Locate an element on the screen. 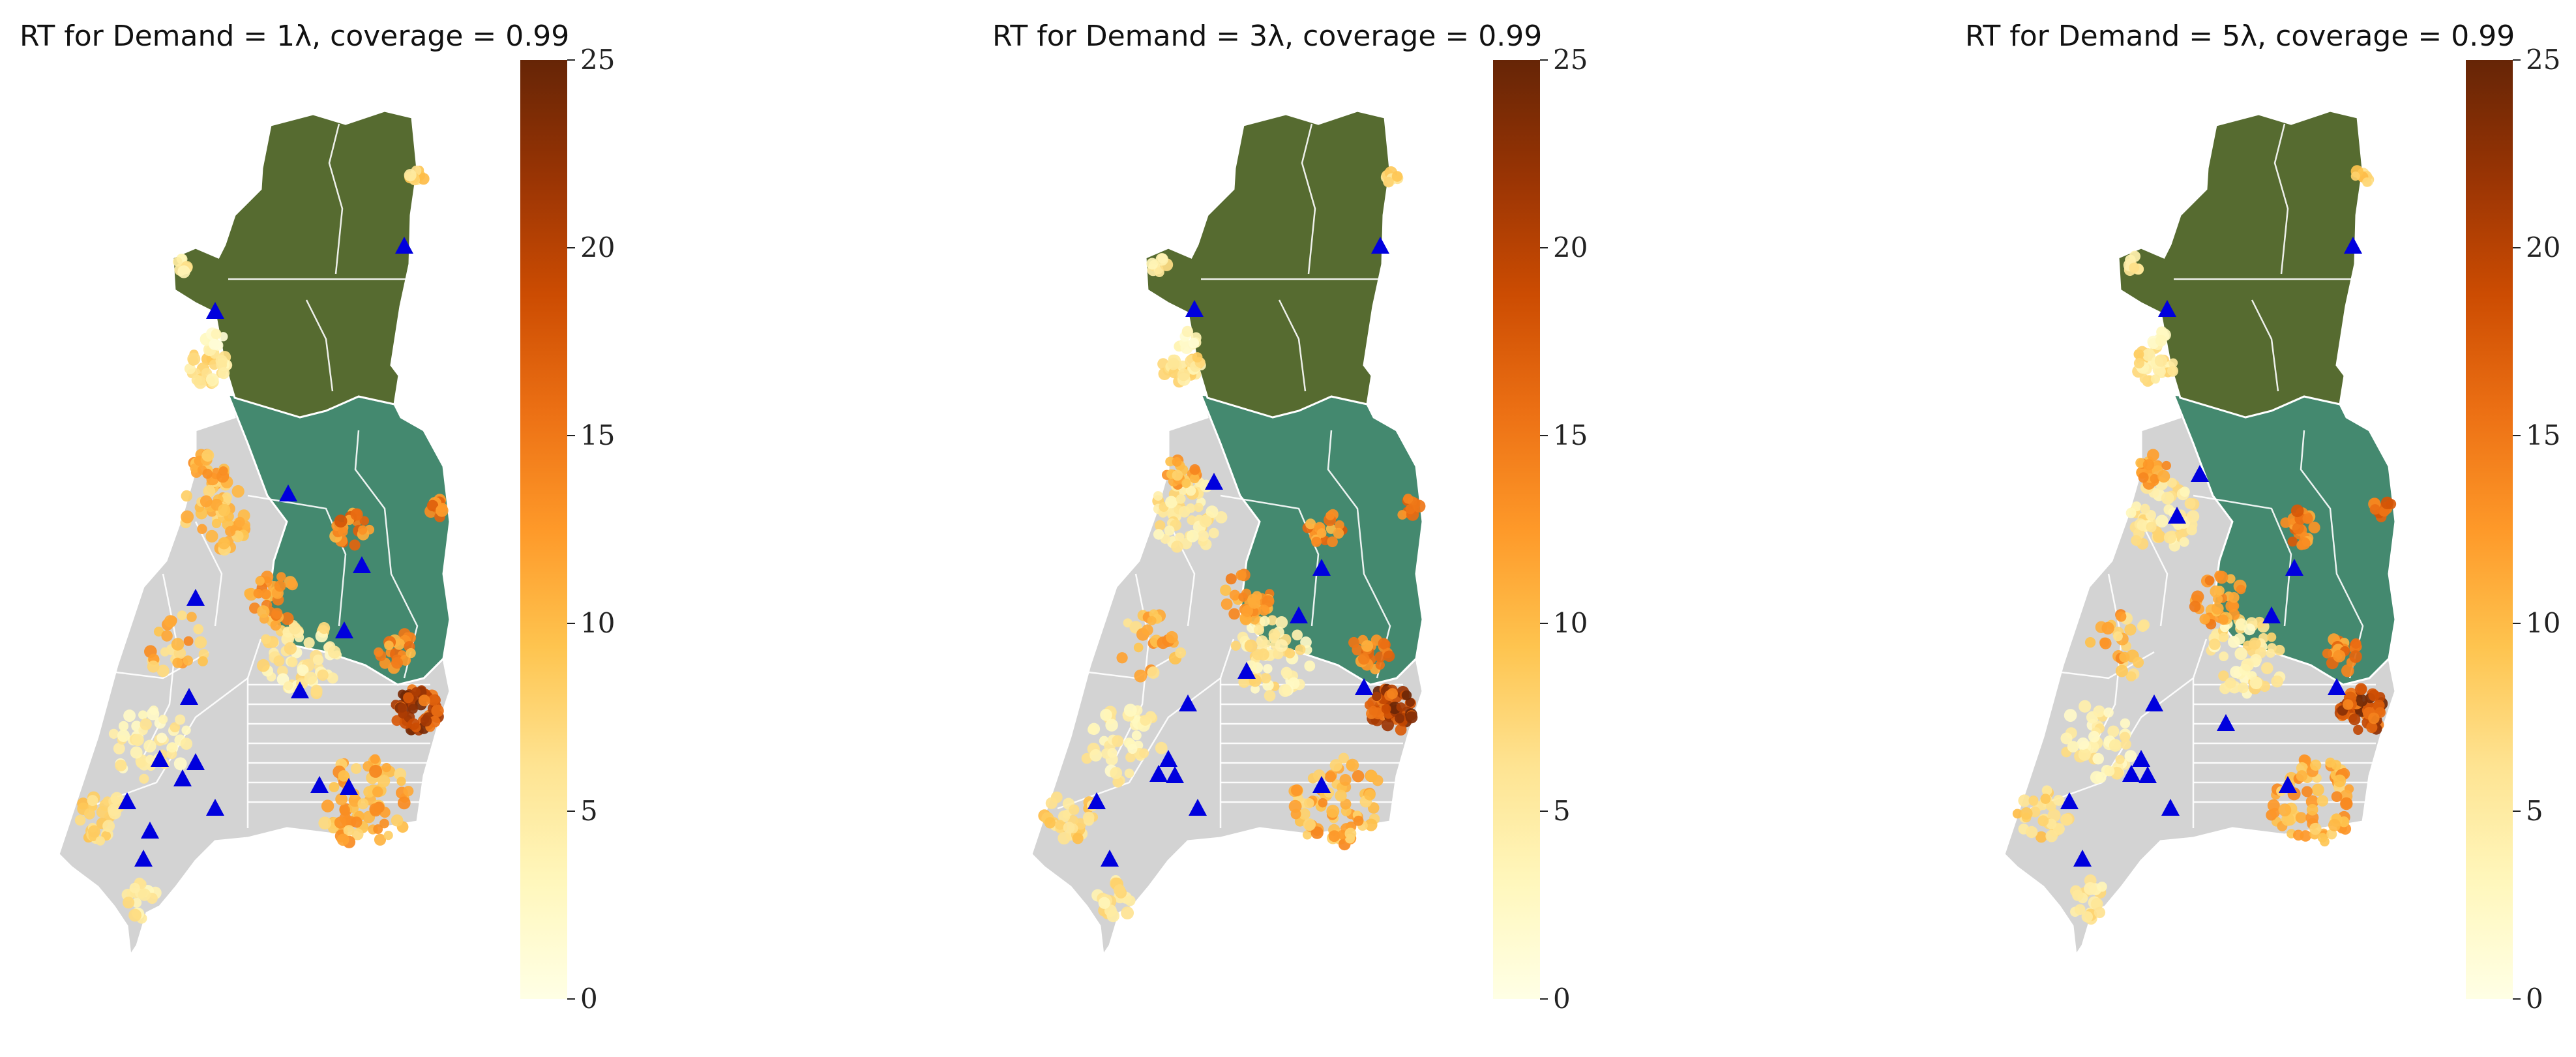 The image size is (2576, 1057). colorbar-tick-label: 15 is located at coordinates (1570, 435).